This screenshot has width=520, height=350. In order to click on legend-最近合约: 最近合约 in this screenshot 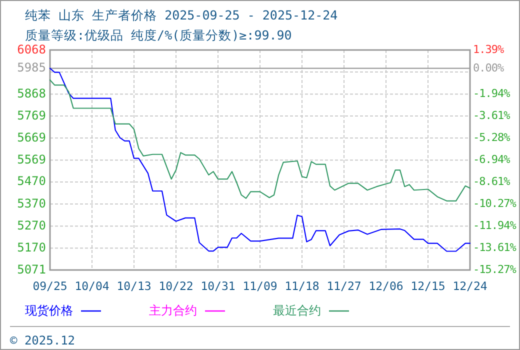, I will do `click(311, 310)`.